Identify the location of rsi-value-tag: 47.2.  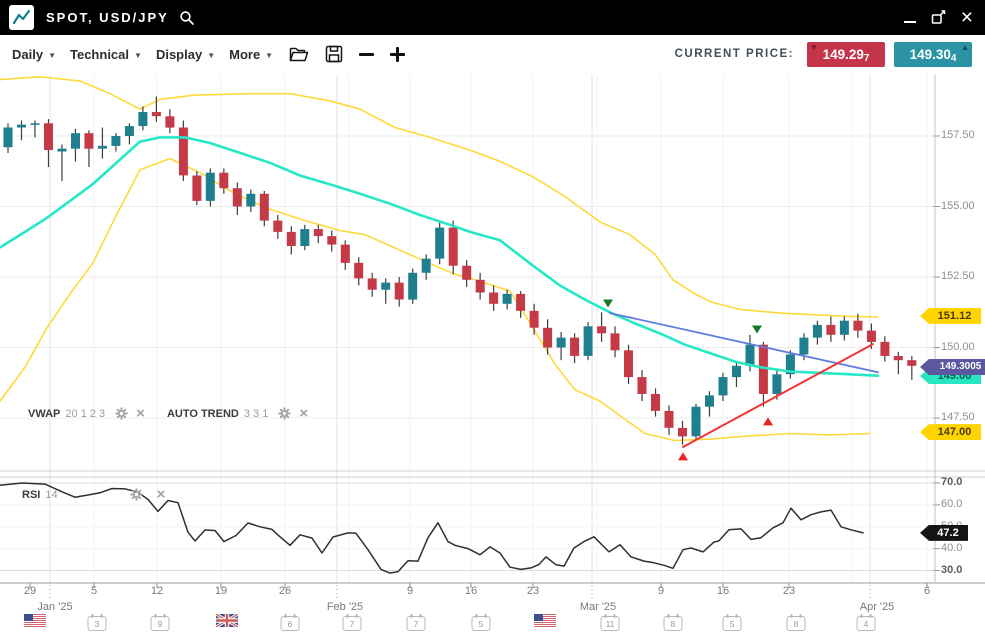
(944, 532).